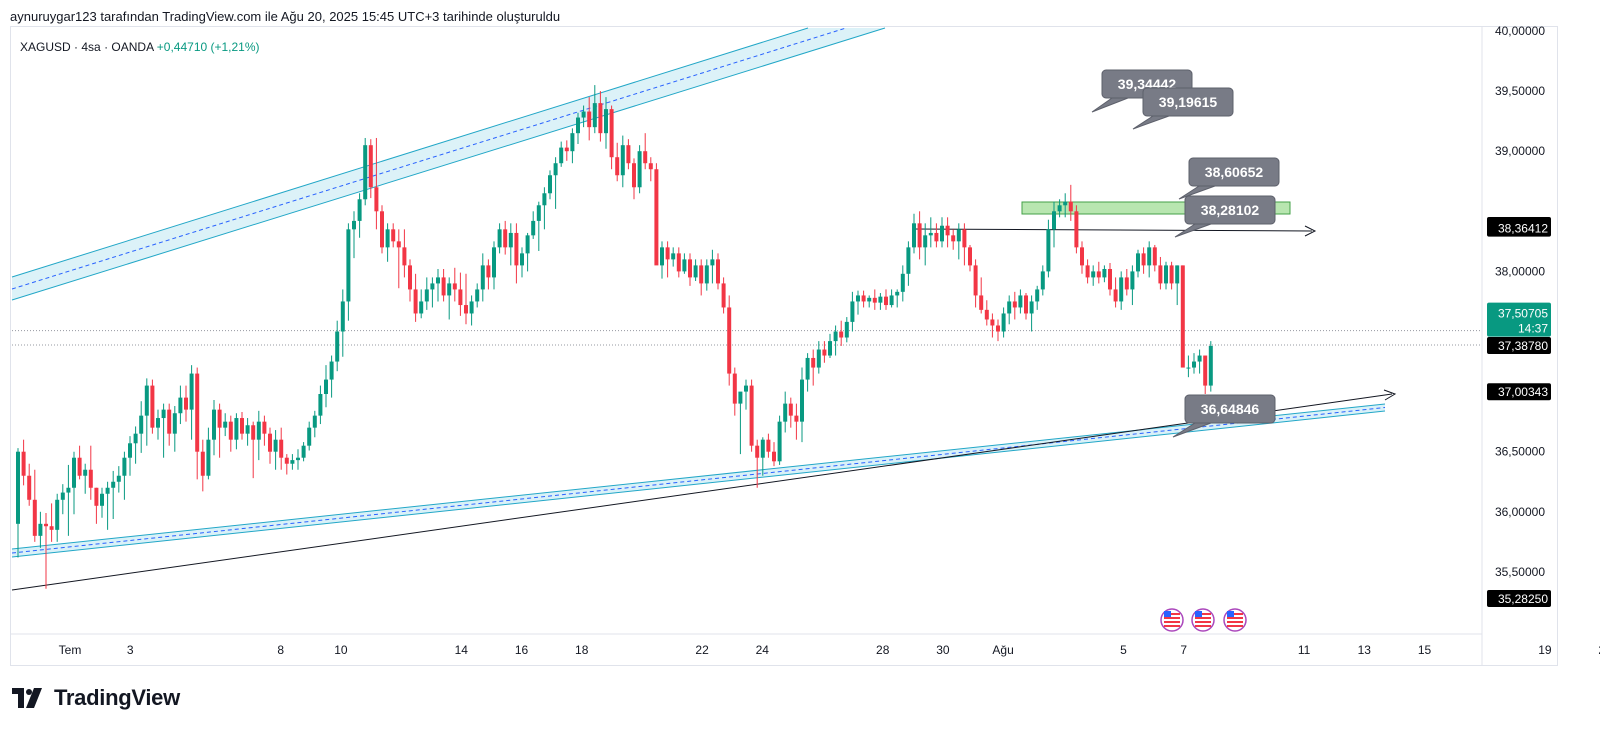  I want to click on time-axis-label: 13, so click(1365, 650).